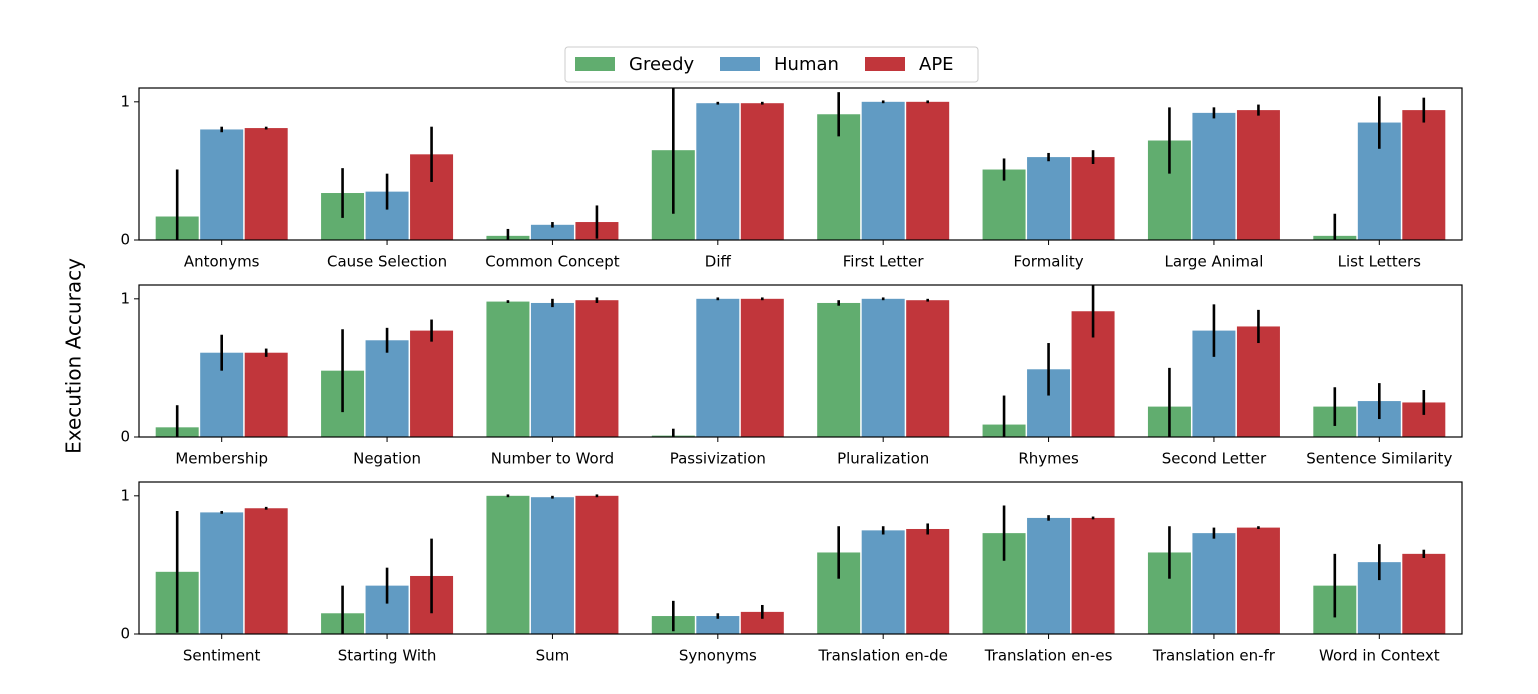 The image size is (1538, 694). What do you see at coordinates (718, 656) in the screenshot?
I see `x-tick-label: Synonyms` at bounding box center [718, 656].